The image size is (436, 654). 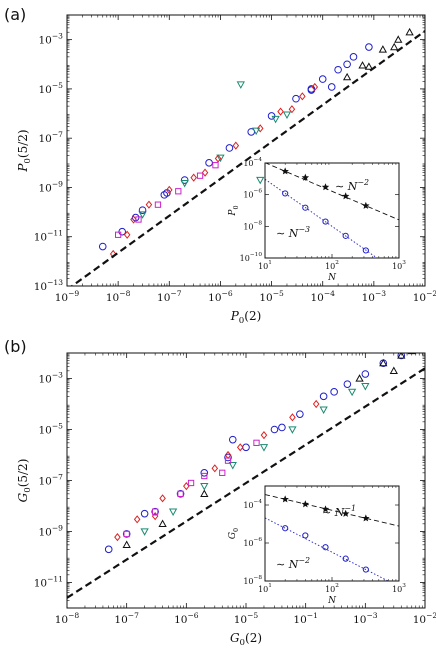 I want to click on inset-annotation: ∼ N−2, so click(x=293, y=563).